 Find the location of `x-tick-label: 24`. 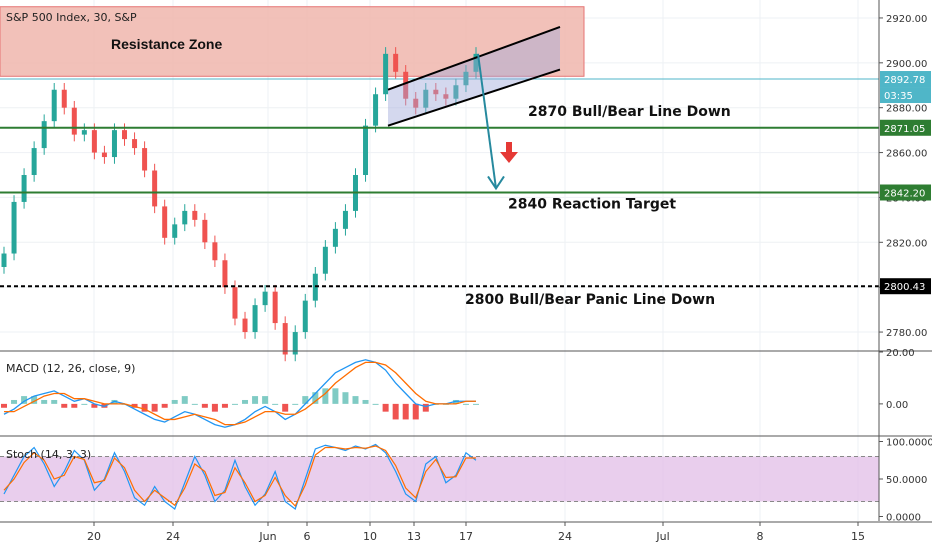

x-tick-label: 24 is located at coordinates (173, 536).